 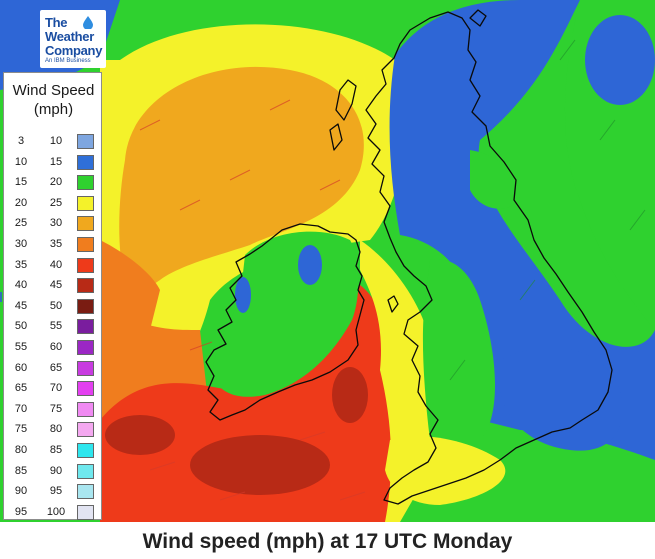 I want to click on wind-zone-15-20-wales, so click(x=458, y=361).